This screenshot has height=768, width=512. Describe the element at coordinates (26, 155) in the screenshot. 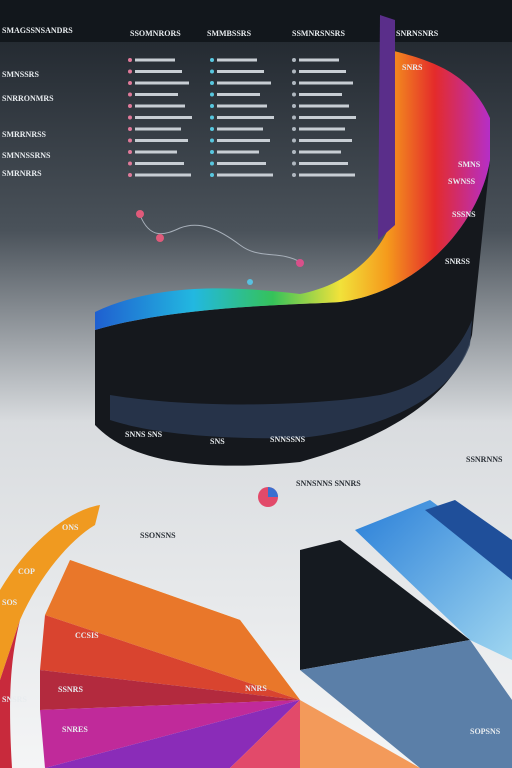

I see `left-label: SMNNSSRNS` at that location.